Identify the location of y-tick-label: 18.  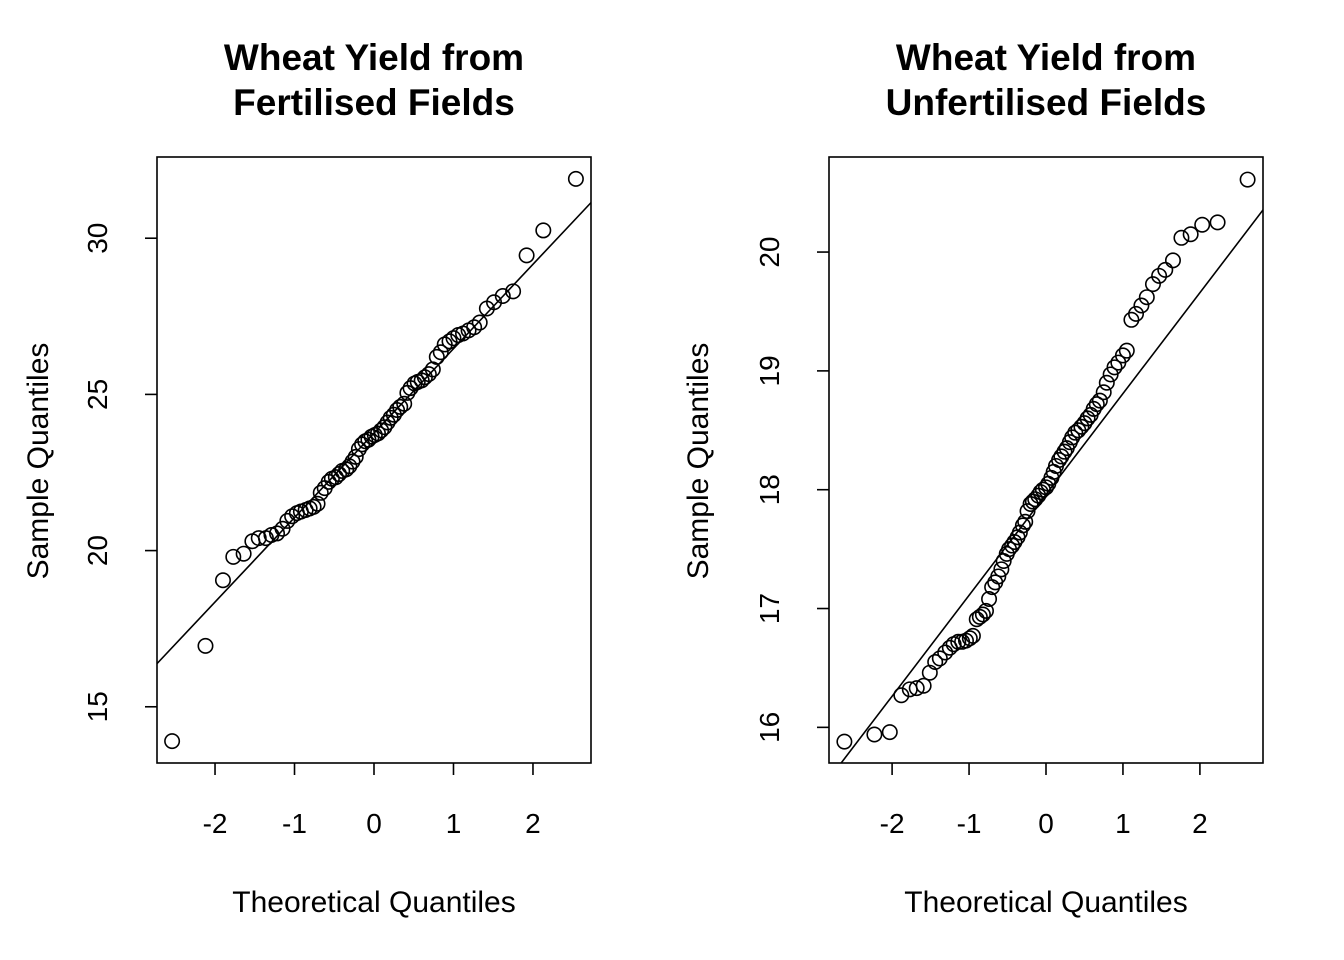
(769, 489).